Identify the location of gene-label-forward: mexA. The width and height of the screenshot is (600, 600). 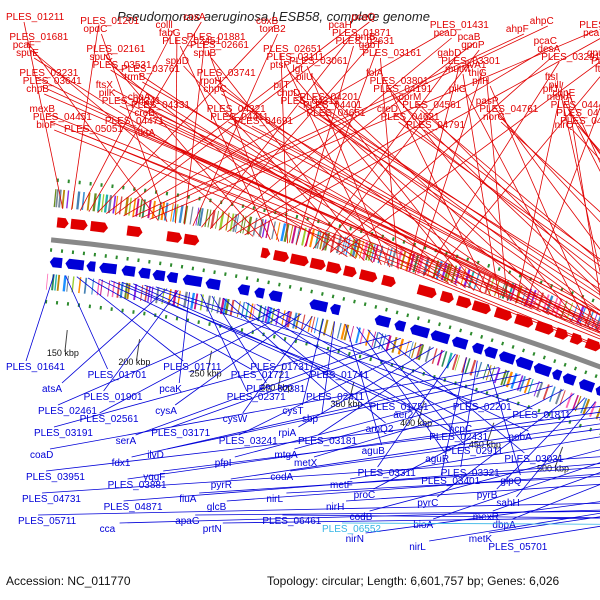
(560, 97).